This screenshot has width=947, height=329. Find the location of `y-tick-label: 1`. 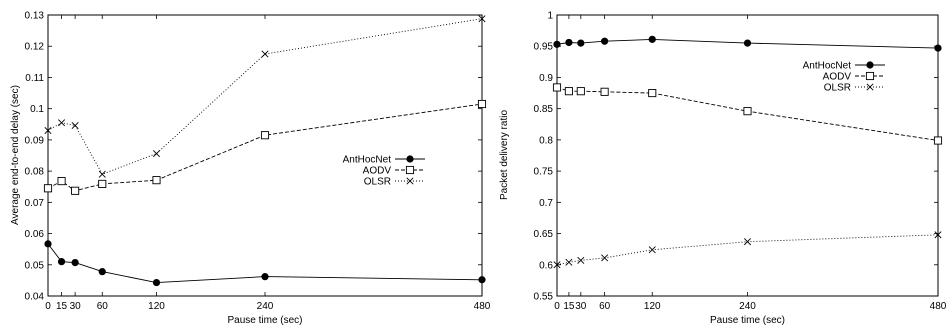

y-tick-label: 1 is located at coordinates (550, 16).